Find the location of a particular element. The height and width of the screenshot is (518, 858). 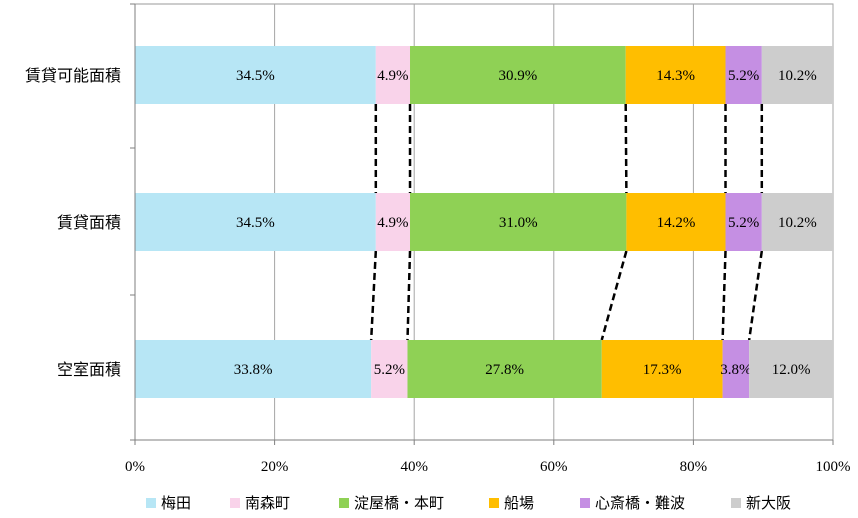

data-label: 17.3% is located at coordinates (662, 370).